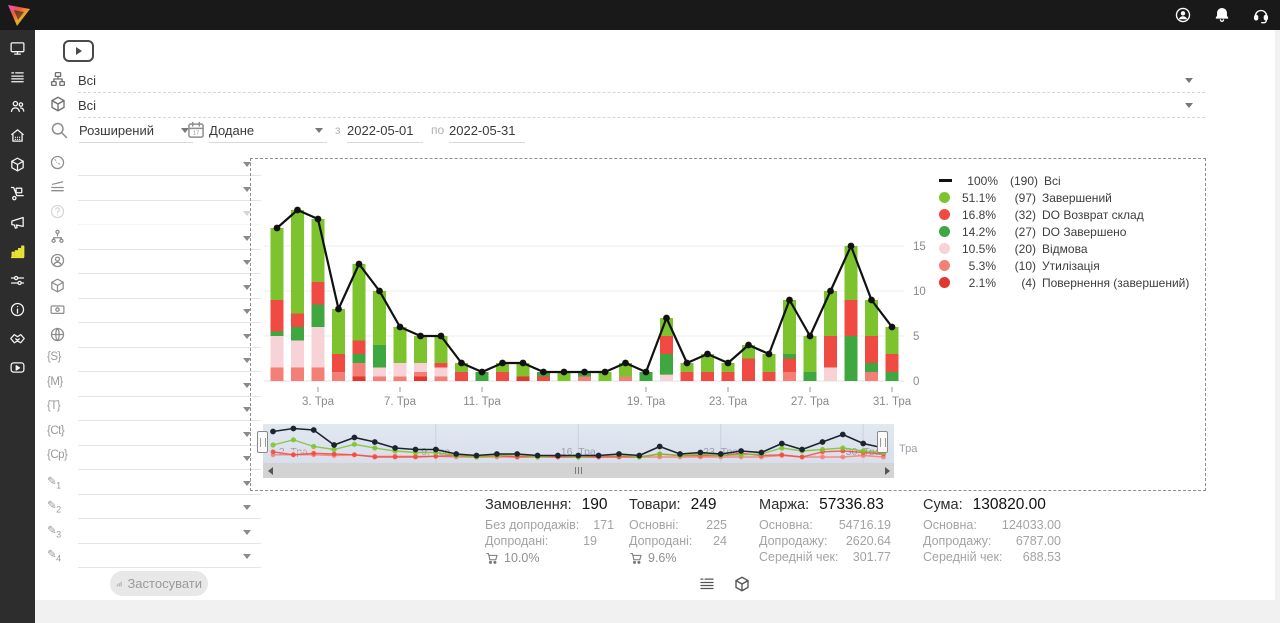 The height and width of the screenshot is (623, 1280). I want to click on chart-scrollbar, so click(578, 470).